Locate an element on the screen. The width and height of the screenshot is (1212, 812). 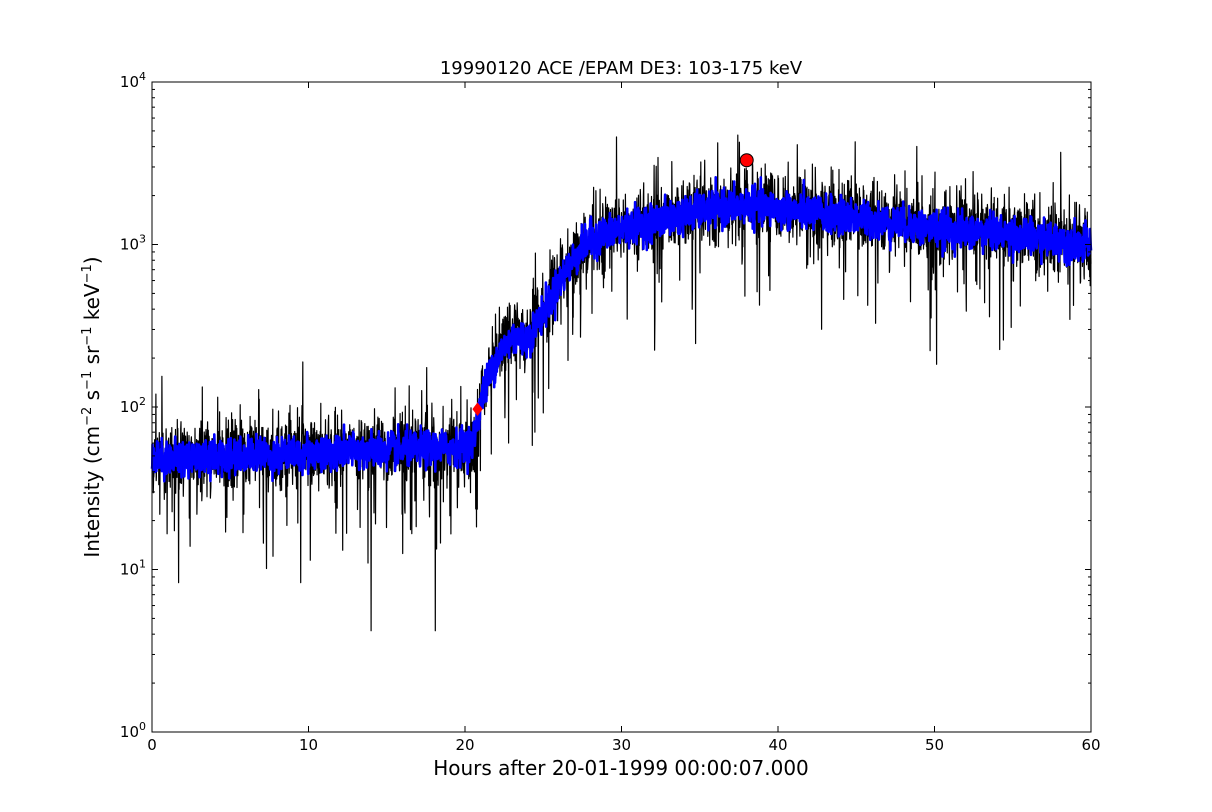
x-tick-label-5: 50 is located at coordinates (934, 745).